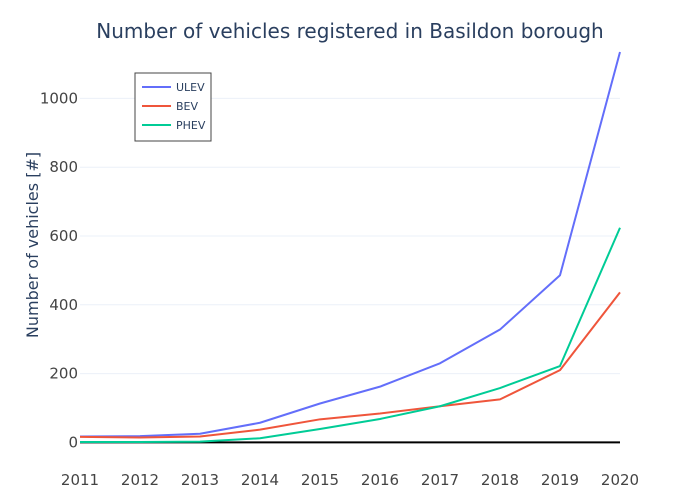 The width and height of the screenshot is (700, 500). What do you see at coordinates (350, 480) in the screenshot?
I see `x-tick-labels: 2011 2012 2013 2014 2015 2016 2017 2018 2019 2020` at bounding box center [350, 480].